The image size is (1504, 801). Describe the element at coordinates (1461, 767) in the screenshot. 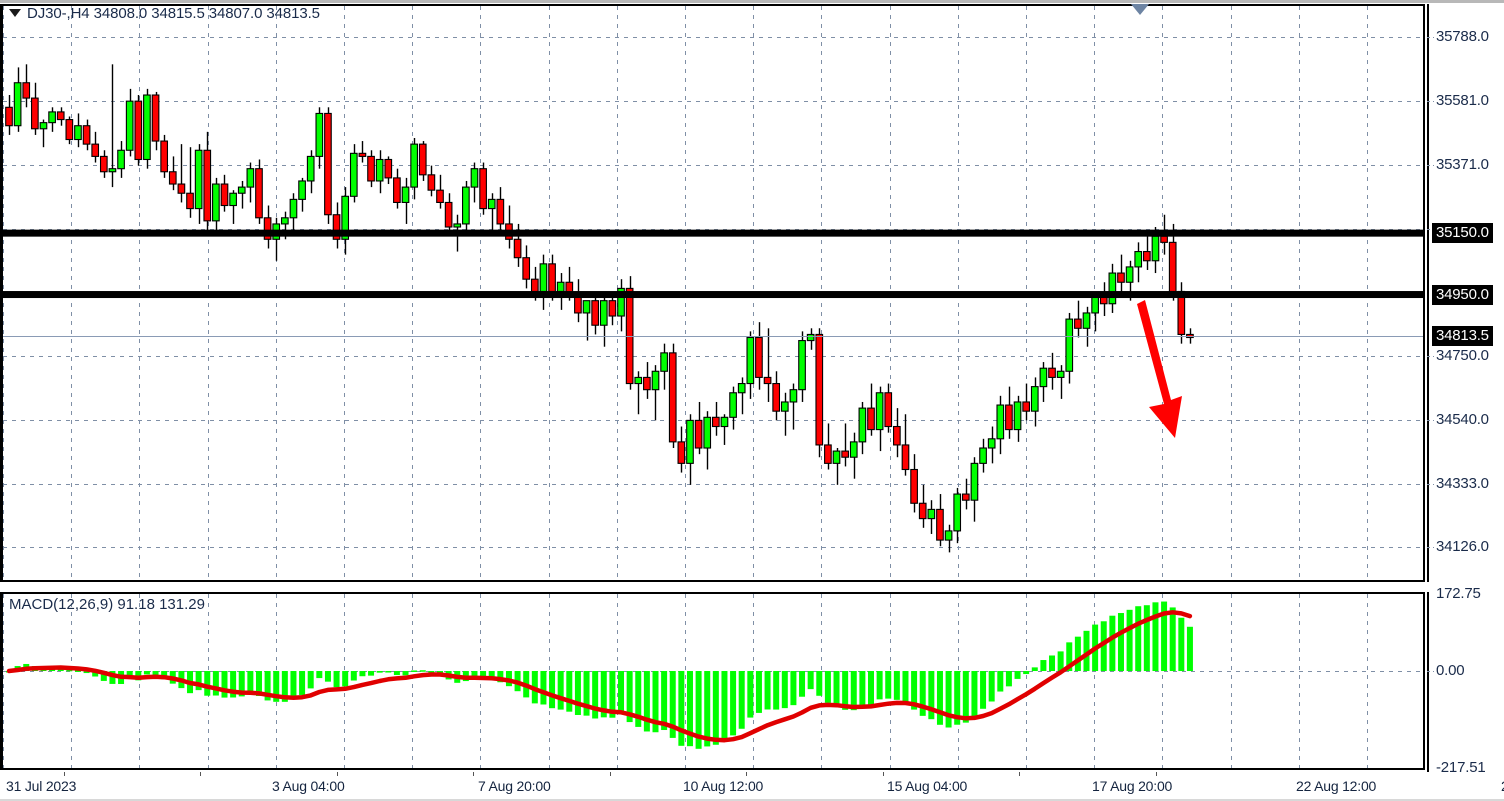

I see `macd-axis-label: -217.51` at that location.